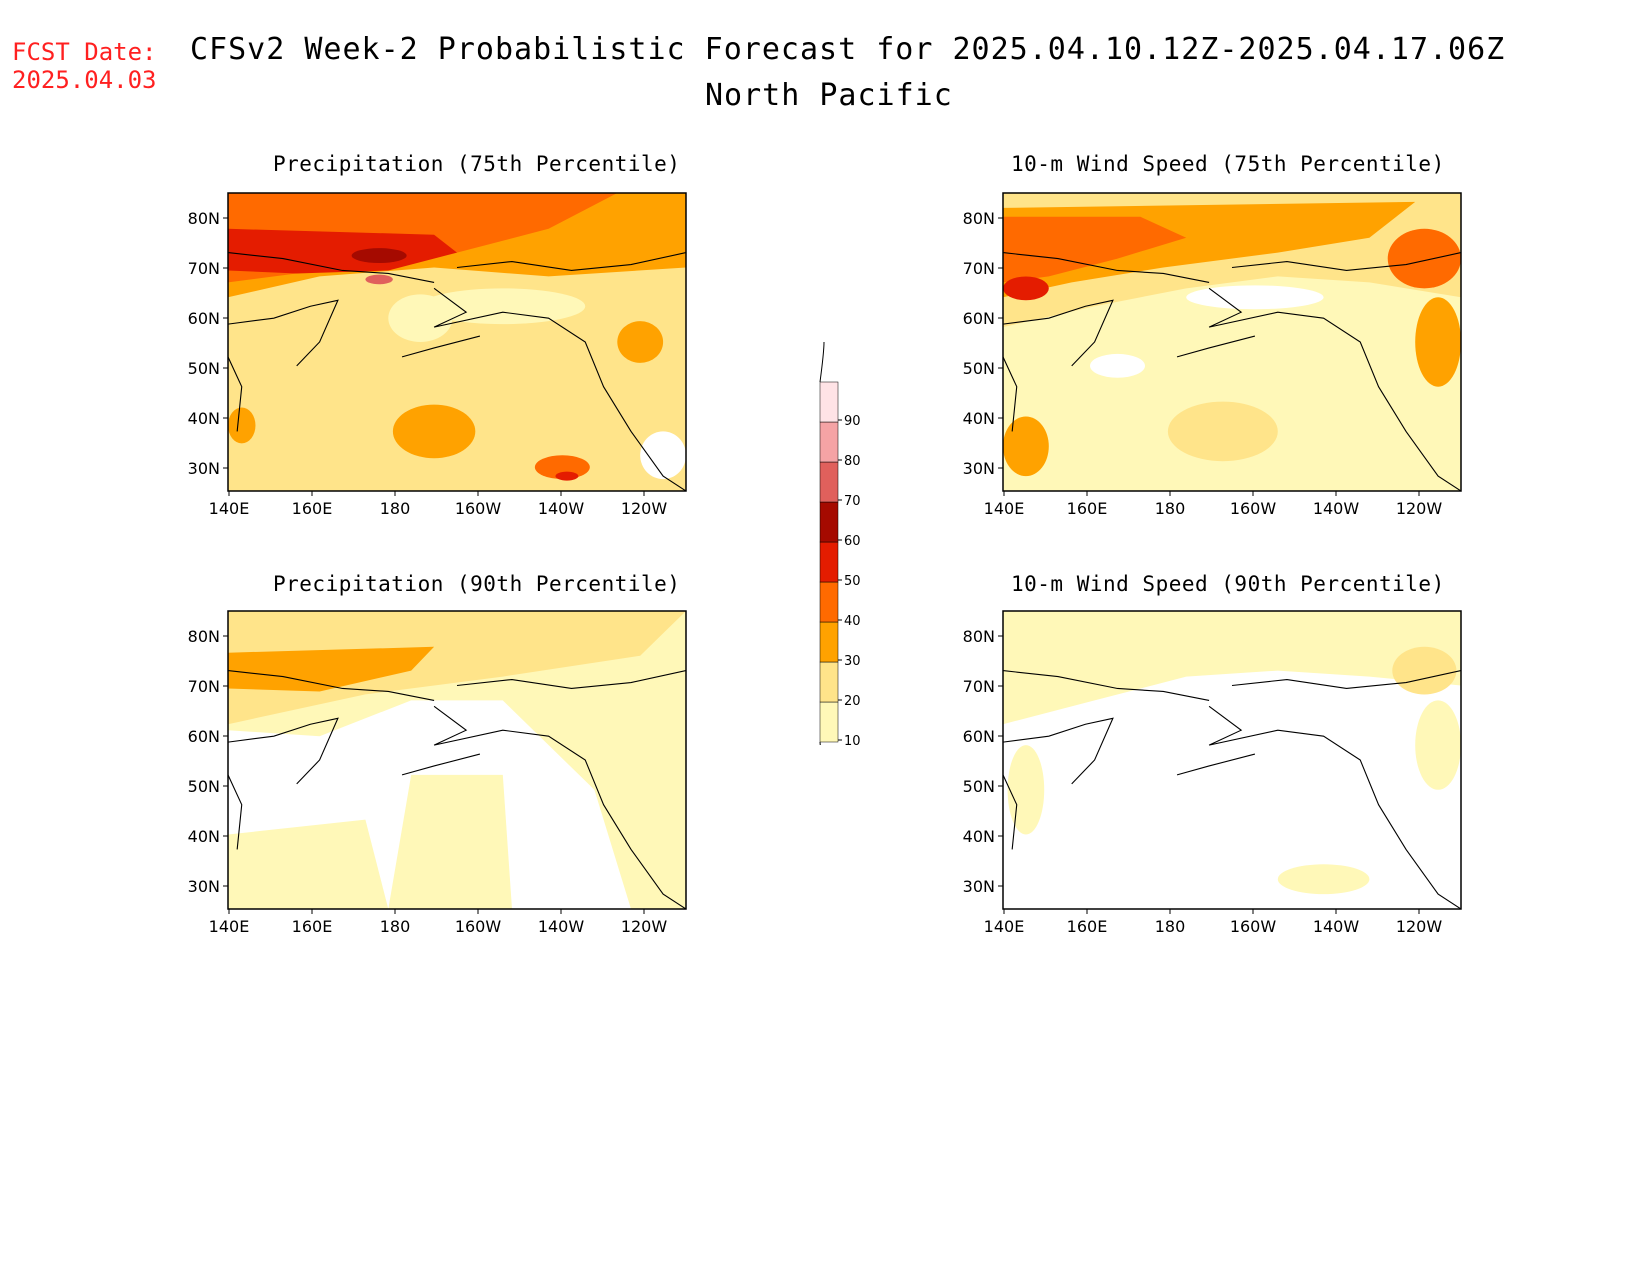  I want to click on colorbar-level-label: 90, so click(852, 421).